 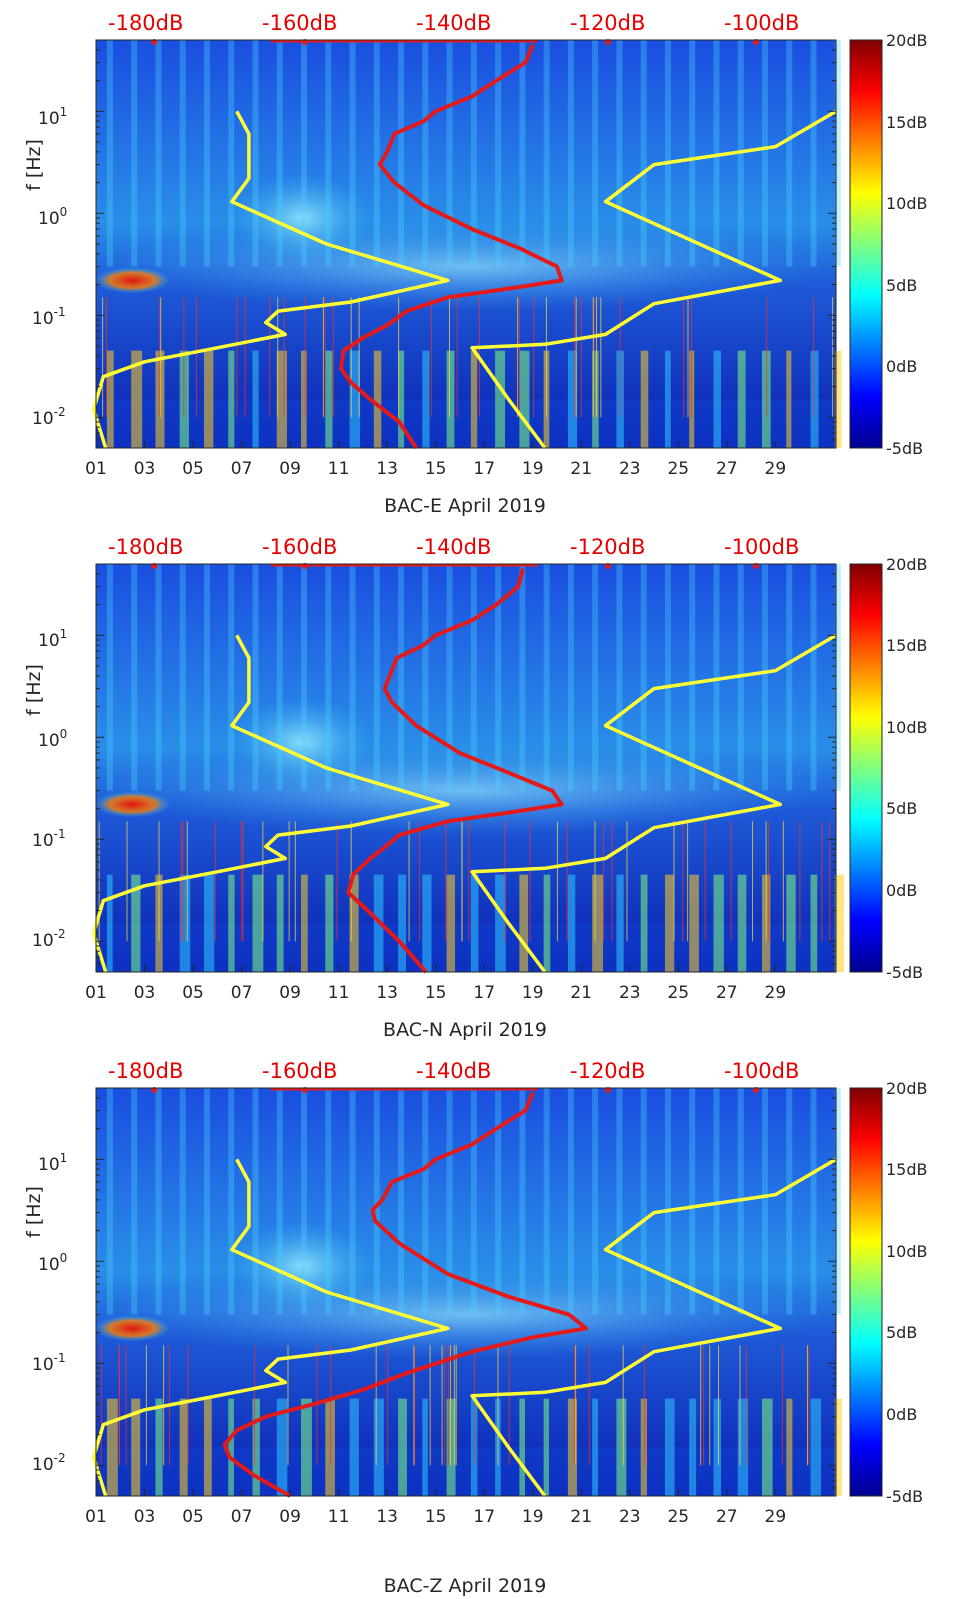 I want to click on x-tick-label: 03, so click(x=145, y=1517).